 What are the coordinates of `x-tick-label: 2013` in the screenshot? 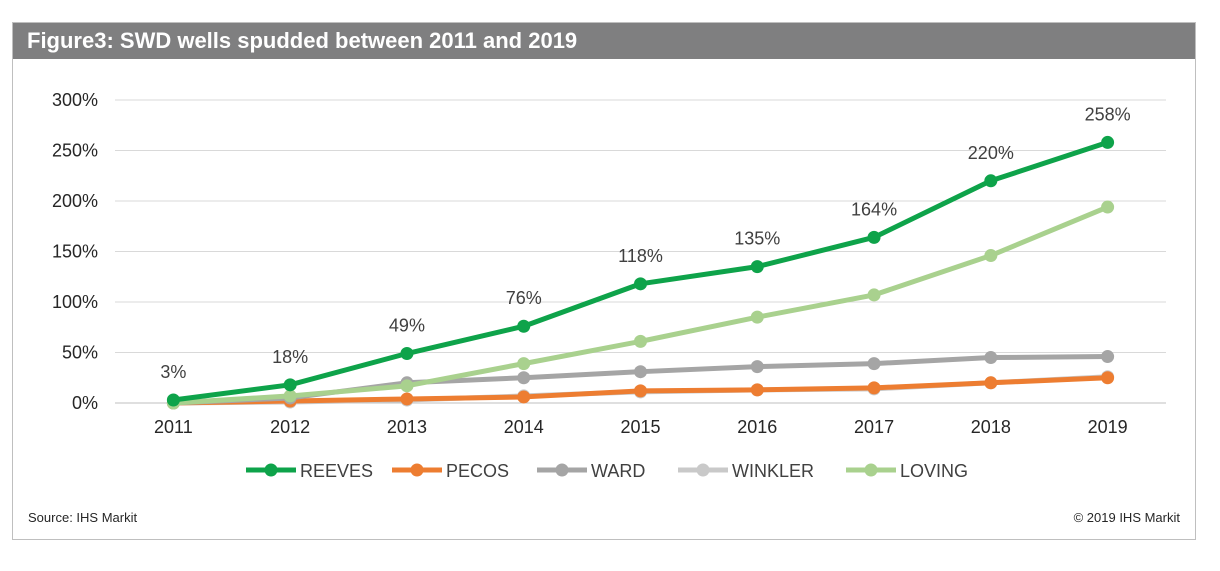 It's located at (407, 427).